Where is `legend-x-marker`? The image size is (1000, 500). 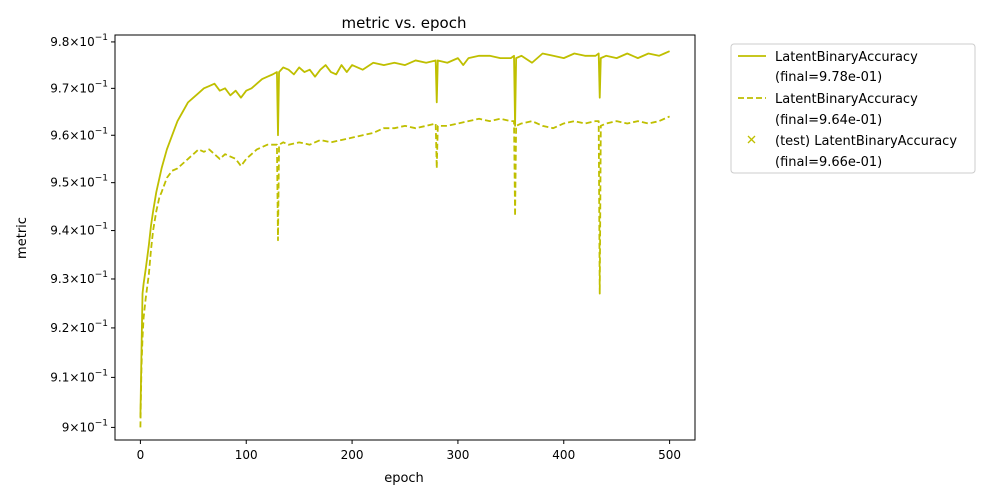
legend-x-marker is located at coordinates (751, 139).